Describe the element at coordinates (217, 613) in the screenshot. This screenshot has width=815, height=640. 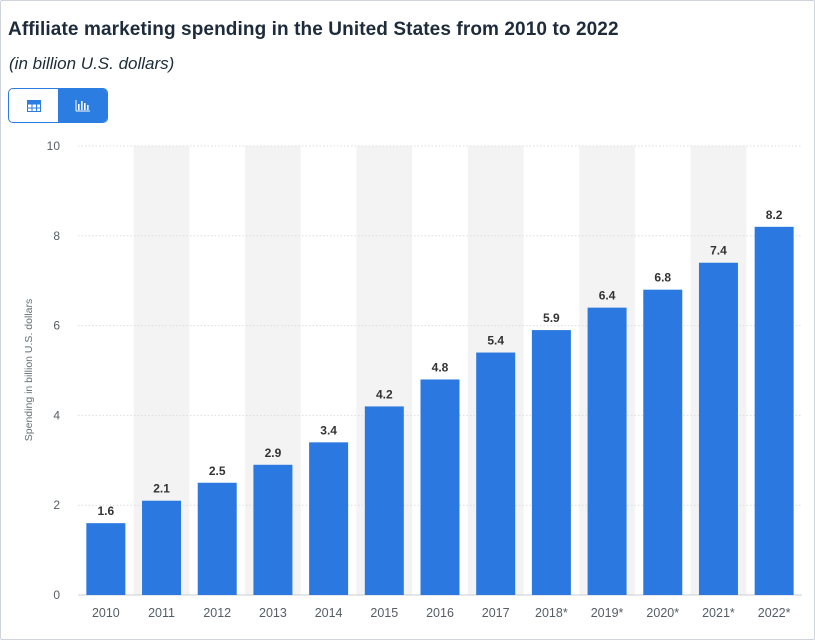
I see `x-tick-label: 2012` at that location.